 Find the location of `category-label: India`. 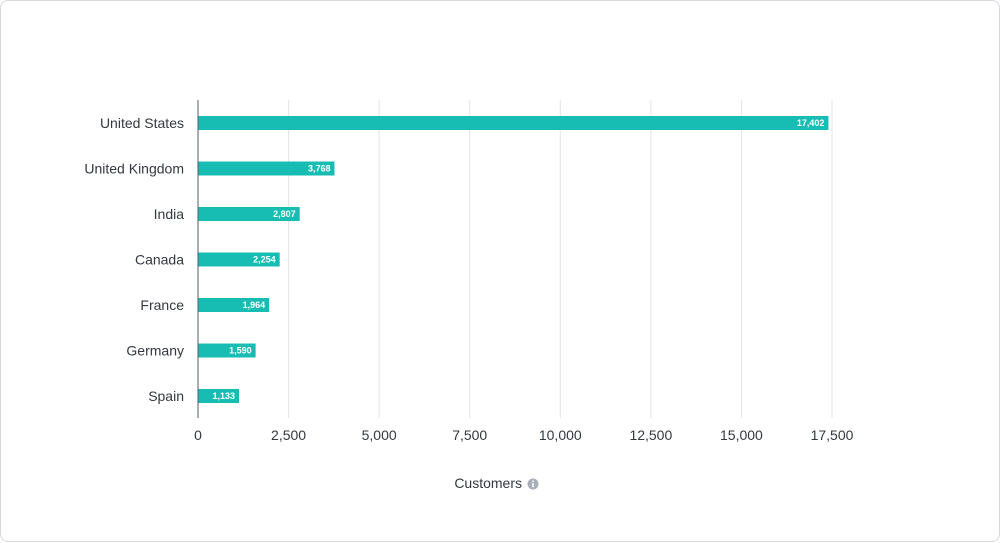

category-label: India is located at coordinates (169, 214).